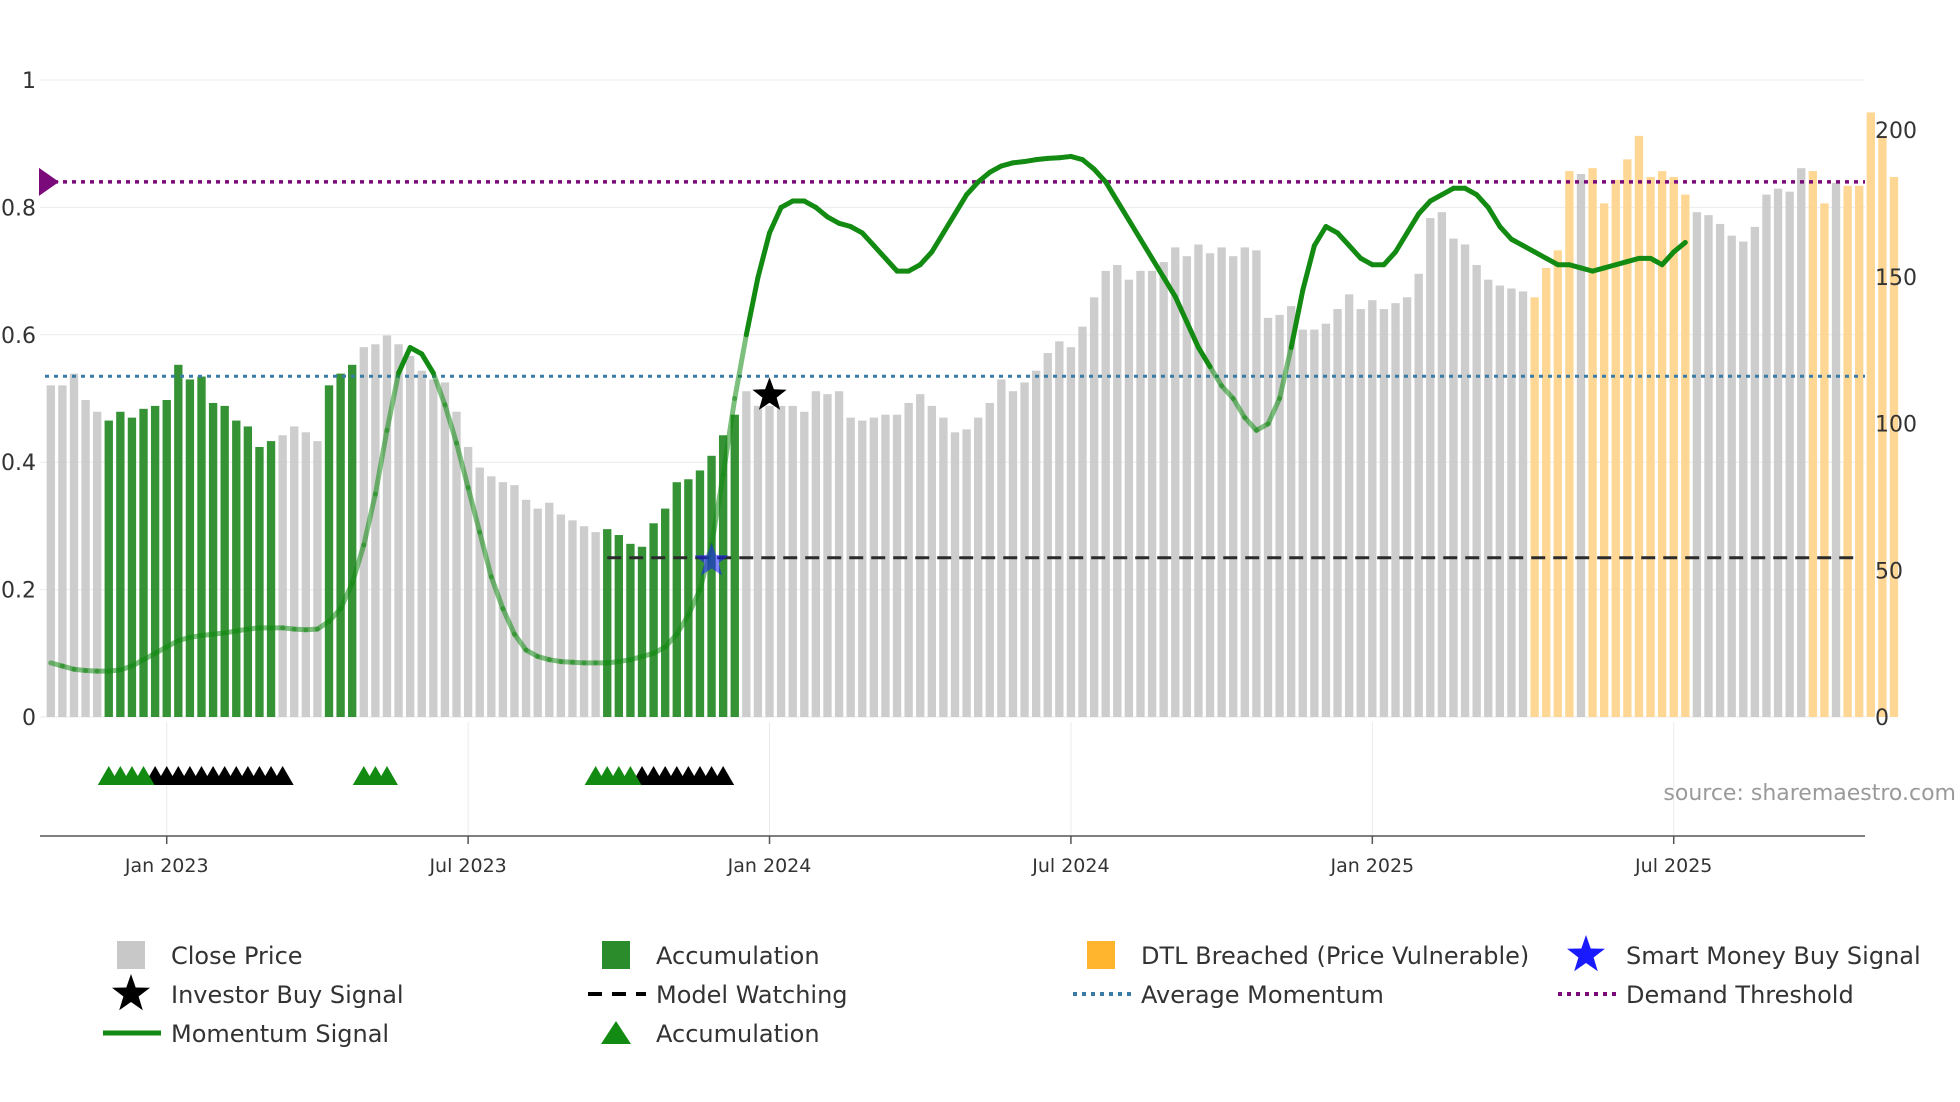  What do you see at coordinates (29, 718) in the screenshot?
I see `y-left-tick-label: 0` at bounding box center [29, 718].